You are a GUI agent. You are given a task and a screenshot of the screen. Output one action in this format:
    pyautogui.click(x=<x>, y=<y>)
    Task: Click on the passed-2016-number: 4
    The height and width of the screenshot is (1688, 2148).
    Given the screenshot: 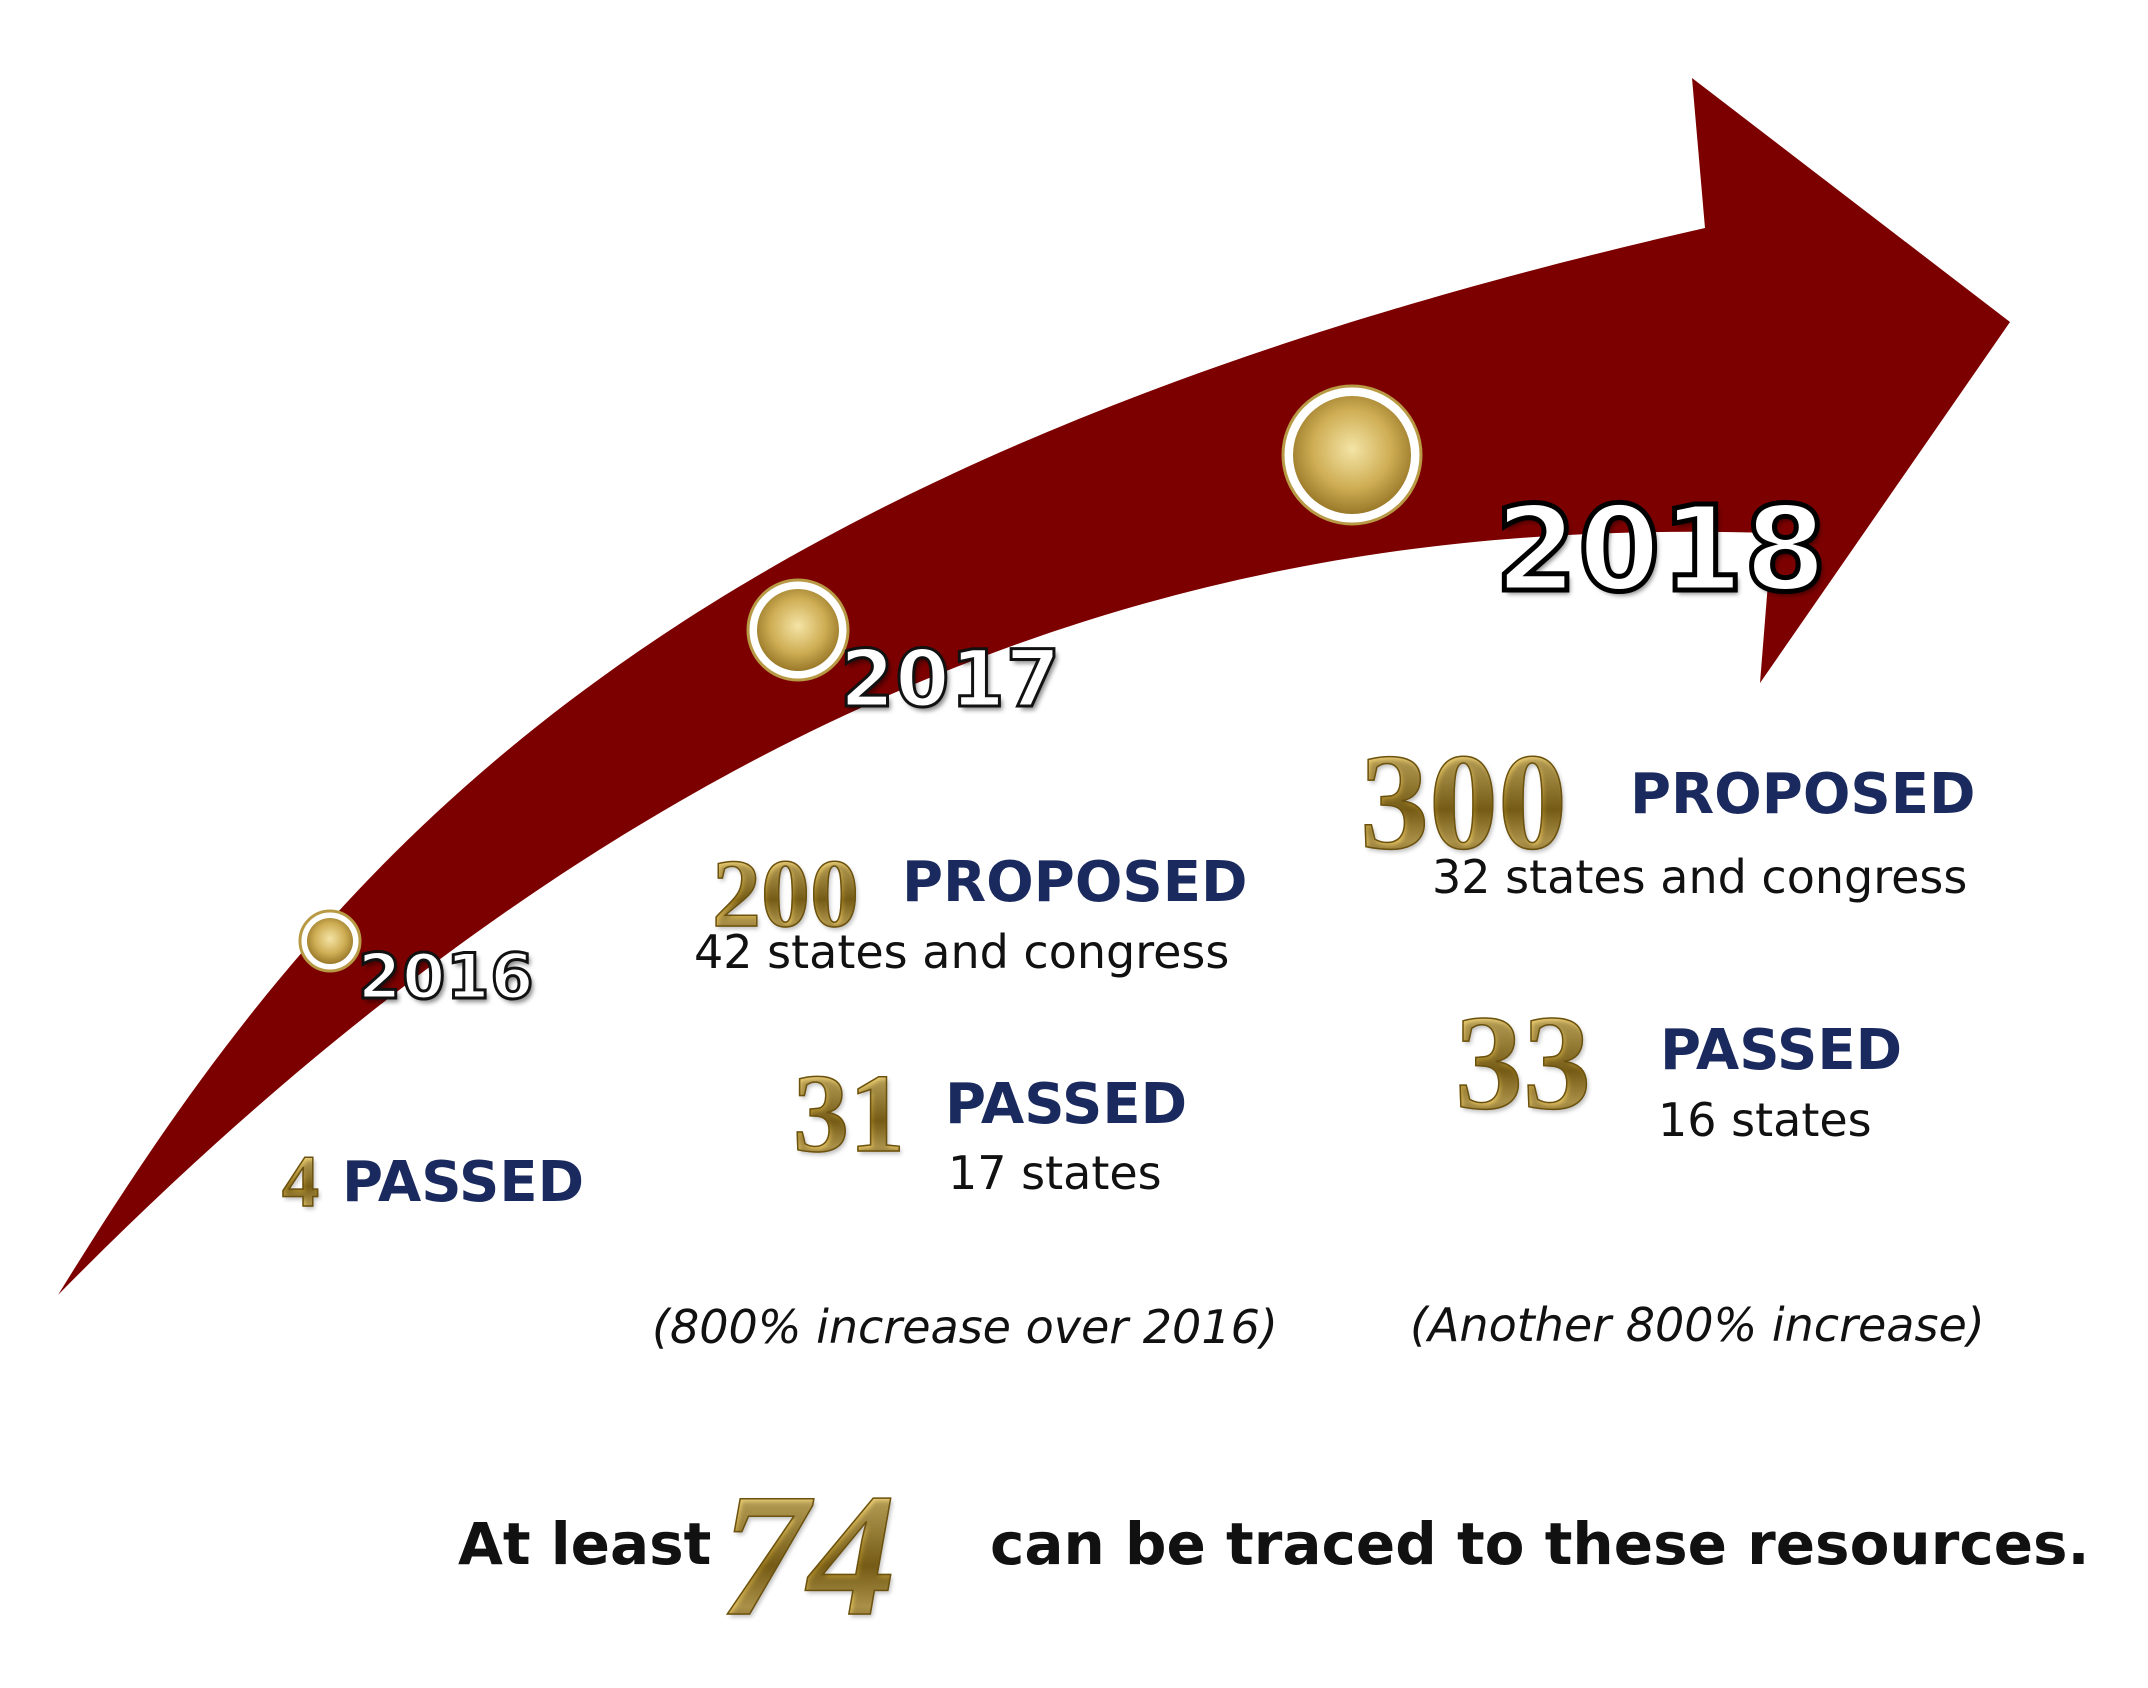 What is the action you would take?
    pyautogui.click(x=300, y=1182)
    